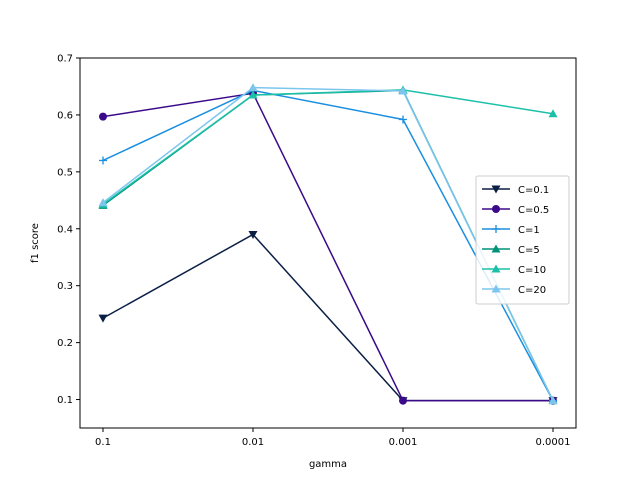  Describe the element at coordinates (65, 229) in the screenshot. I see `y-tick-label: 0.4` at that location.